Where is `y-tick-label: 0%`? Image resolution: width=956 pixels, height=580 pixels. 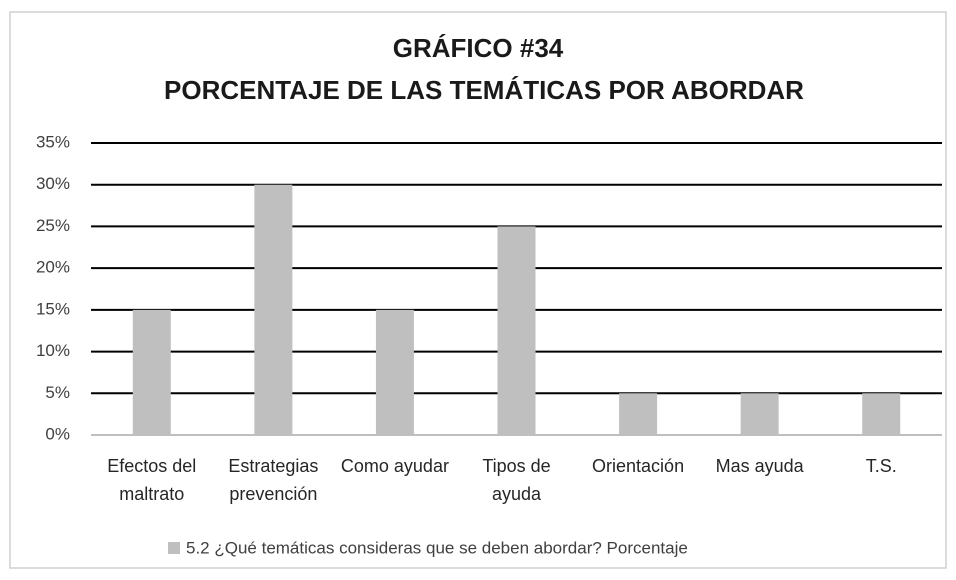
y-tick-label: 0% is located at coordinates (57, 433).